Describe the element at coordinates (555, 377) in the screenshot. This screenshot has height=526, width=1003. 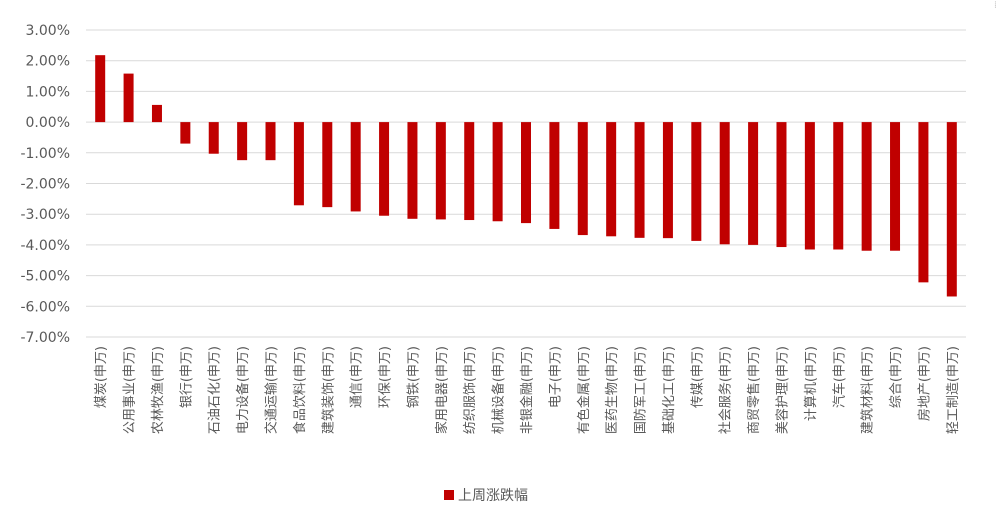
I see `x-tick-label: 电子(申万)` at that location.